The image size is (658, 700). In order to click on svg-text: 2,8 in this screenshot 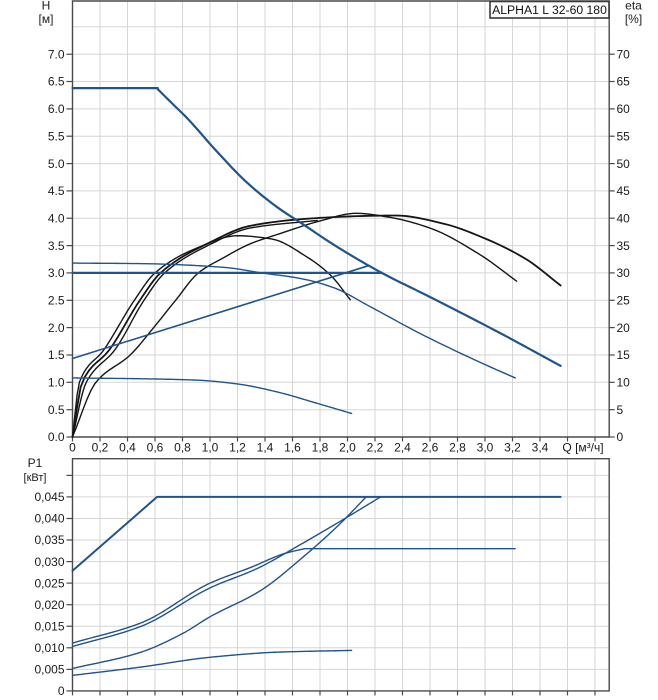, I will do `click(457, 448)`.